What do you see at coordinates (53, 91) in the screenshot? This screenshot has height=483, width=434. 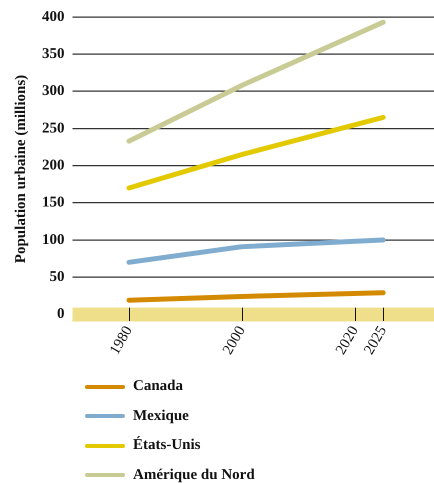 I see `y-tick-label: 300` at bounding box center [53, 91].